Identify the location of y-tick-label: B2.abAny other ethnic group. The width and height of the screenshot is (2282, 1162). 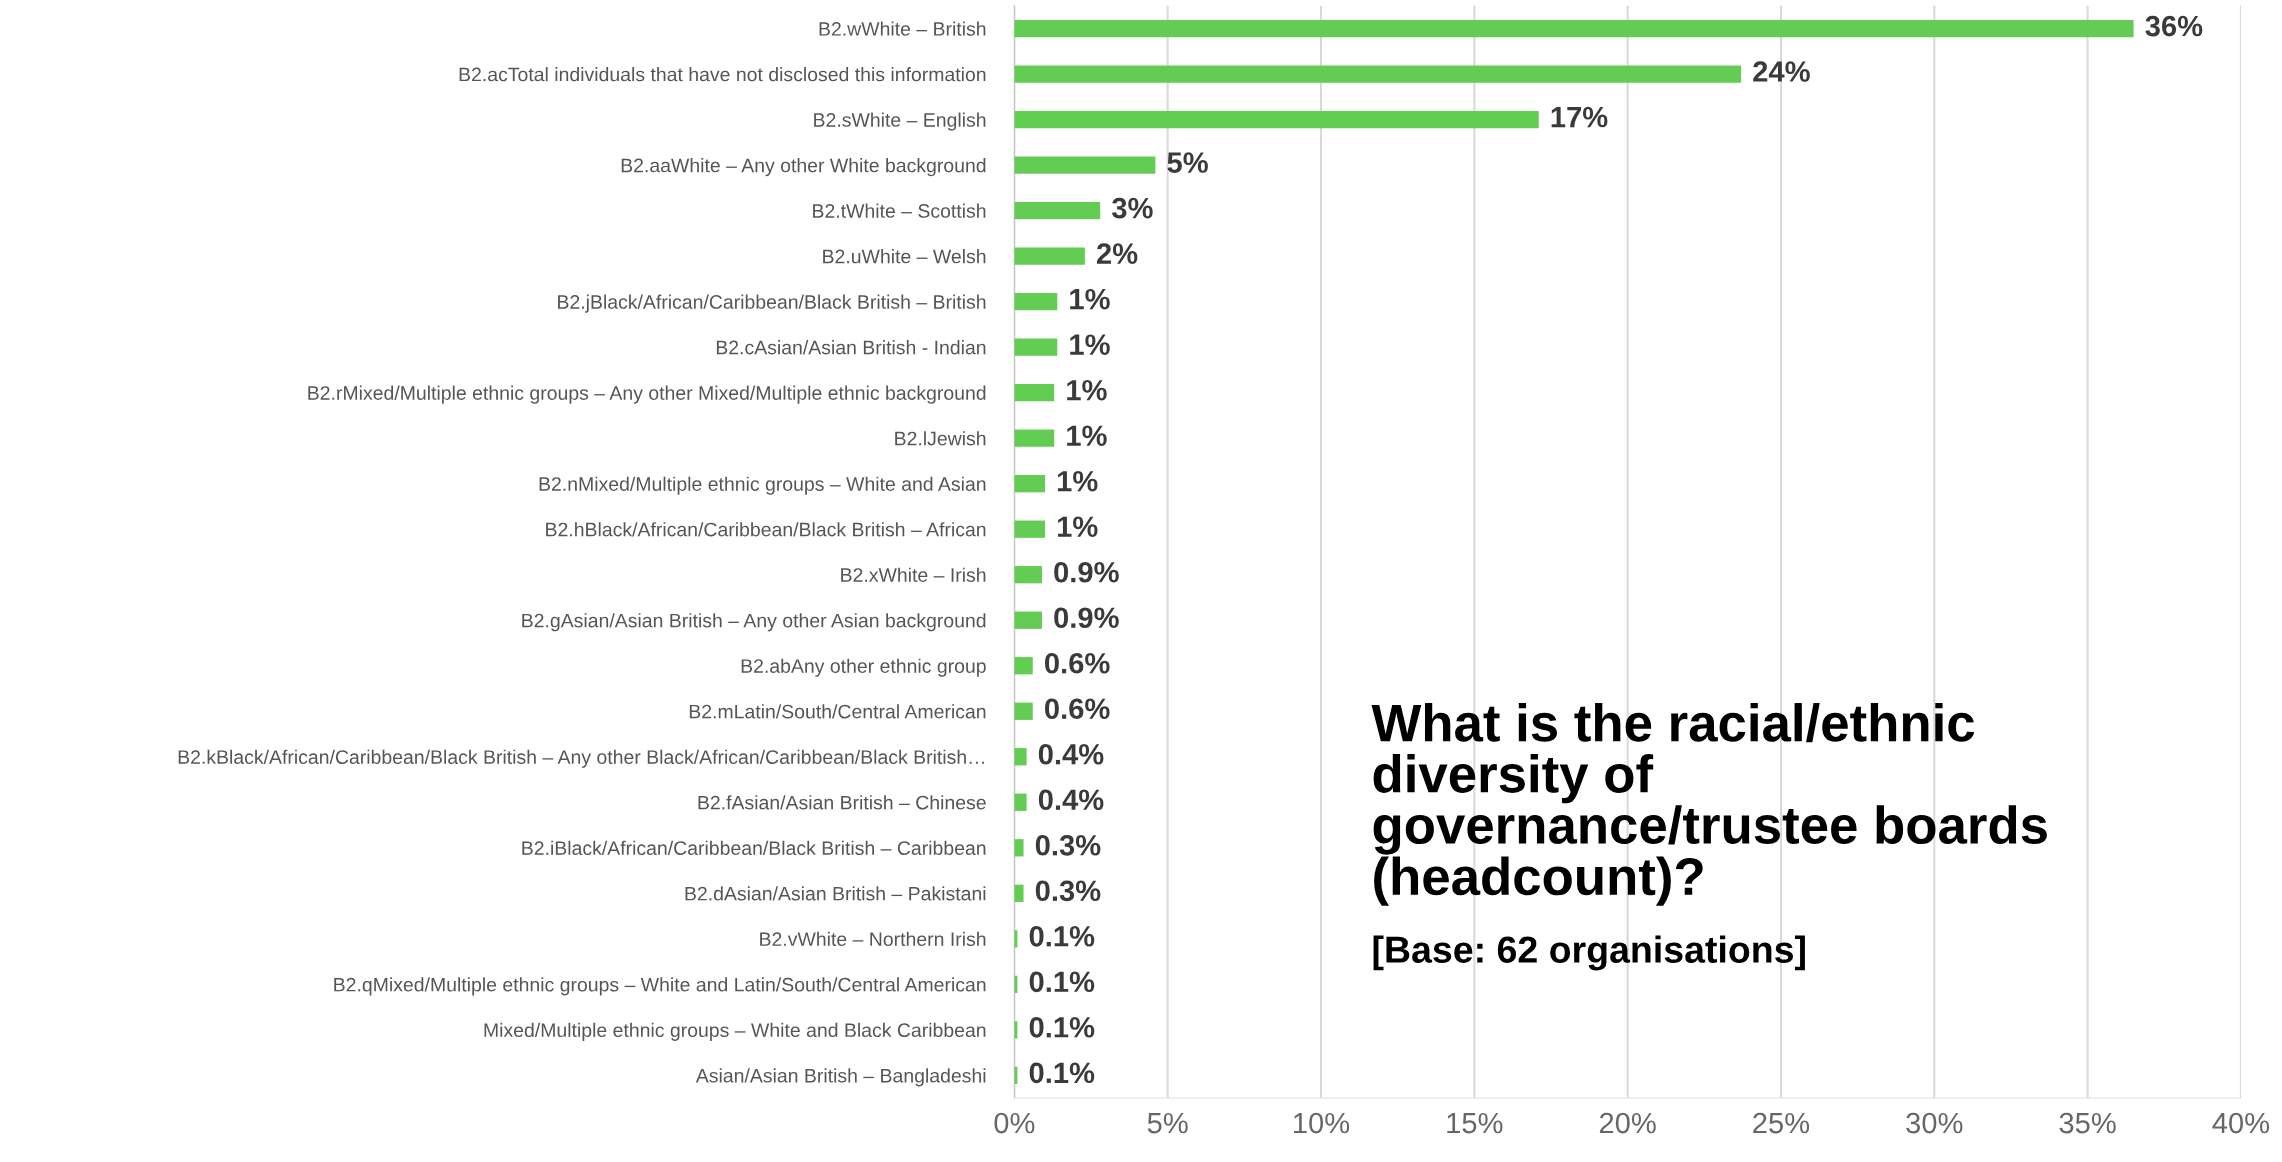
(863, 667).